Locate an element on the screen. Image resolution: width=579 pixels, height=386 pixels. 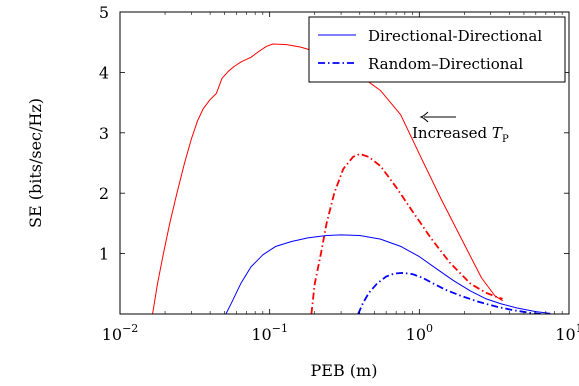
annotation-math-sub: P is located at coordinates (505, 139).